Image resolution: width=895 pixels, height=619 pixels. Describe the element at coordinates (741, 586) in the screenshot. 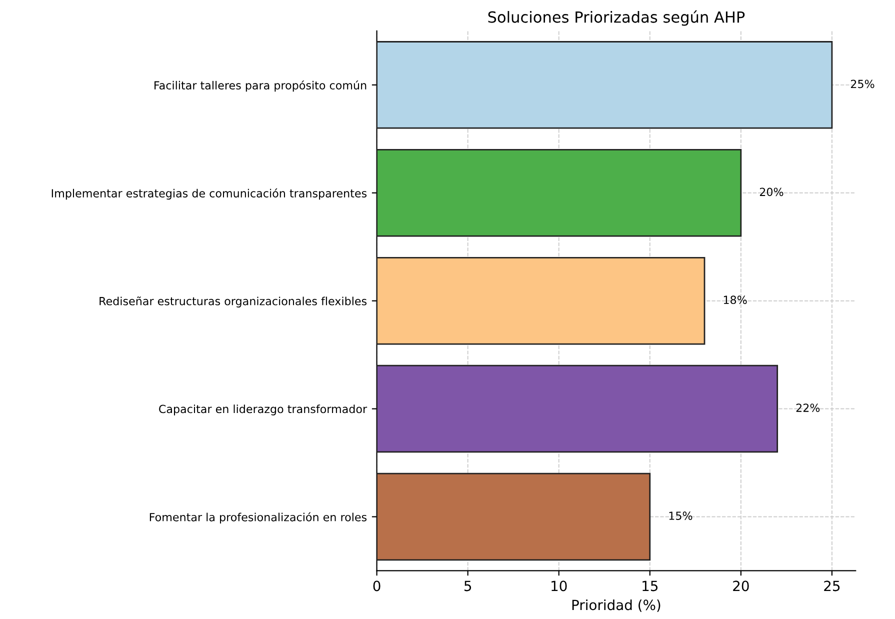

I see `x-tick-label: 20` at that location.